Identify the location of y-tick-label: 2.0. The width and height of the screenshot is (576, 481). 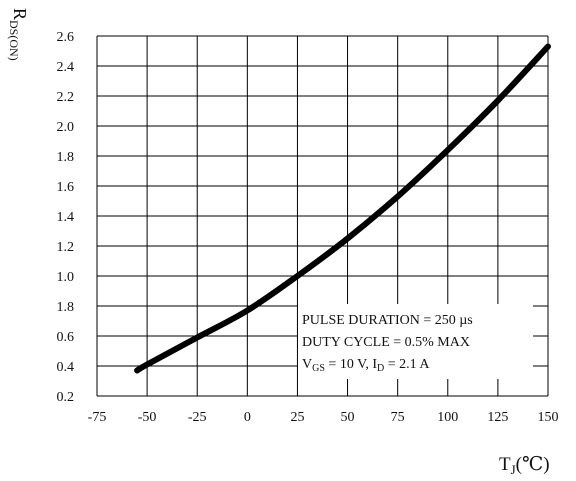
(66, 127).